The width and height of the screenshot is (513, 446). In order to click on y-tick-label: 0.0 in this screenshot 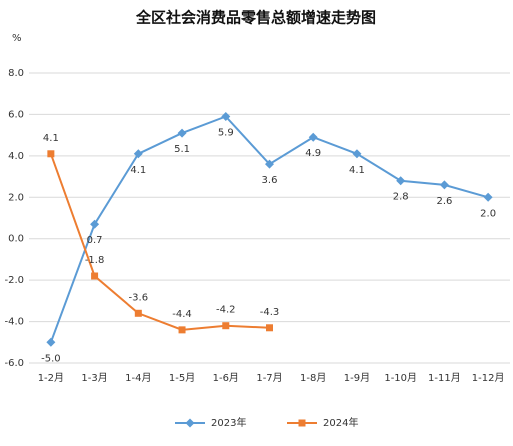, I will do `click(16, 239)`.